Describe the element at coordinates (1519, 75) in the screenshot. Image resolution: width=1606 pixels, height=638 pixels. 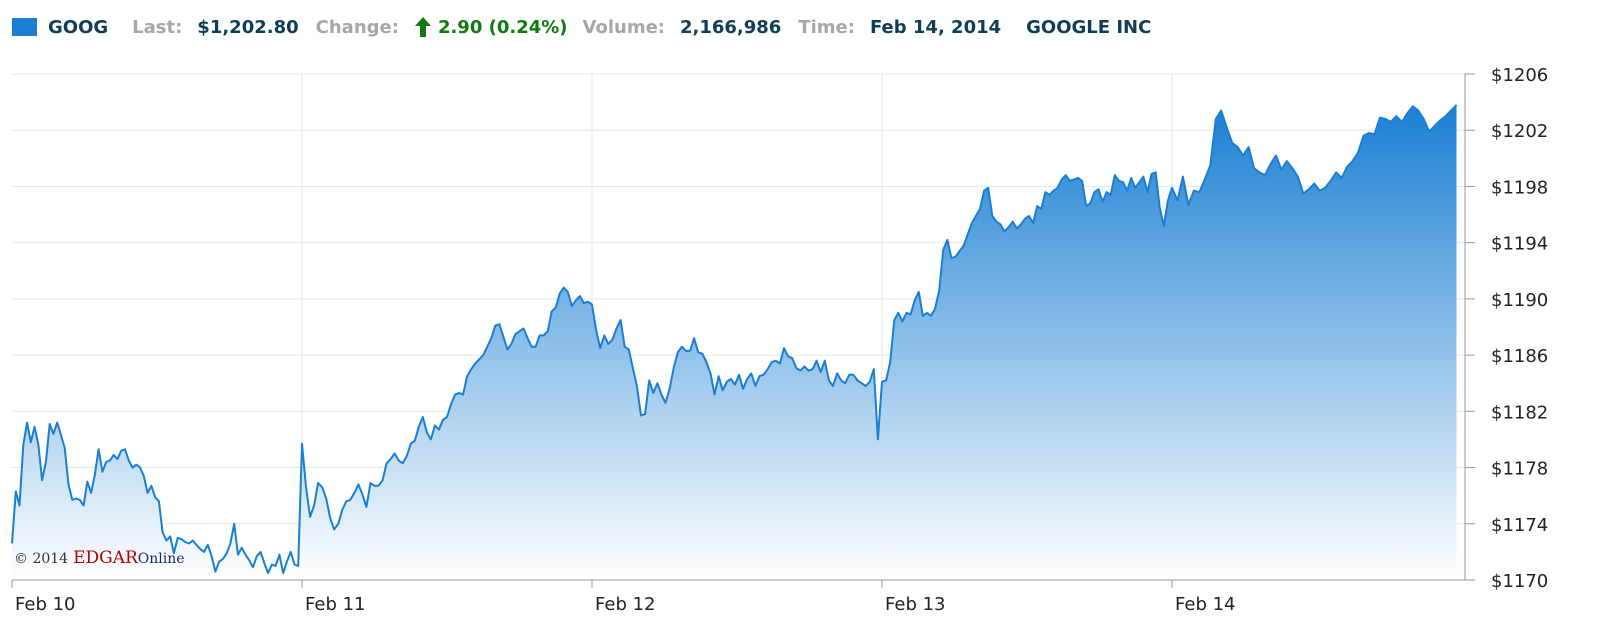
I see `y-tick-label: $1206` at that location.